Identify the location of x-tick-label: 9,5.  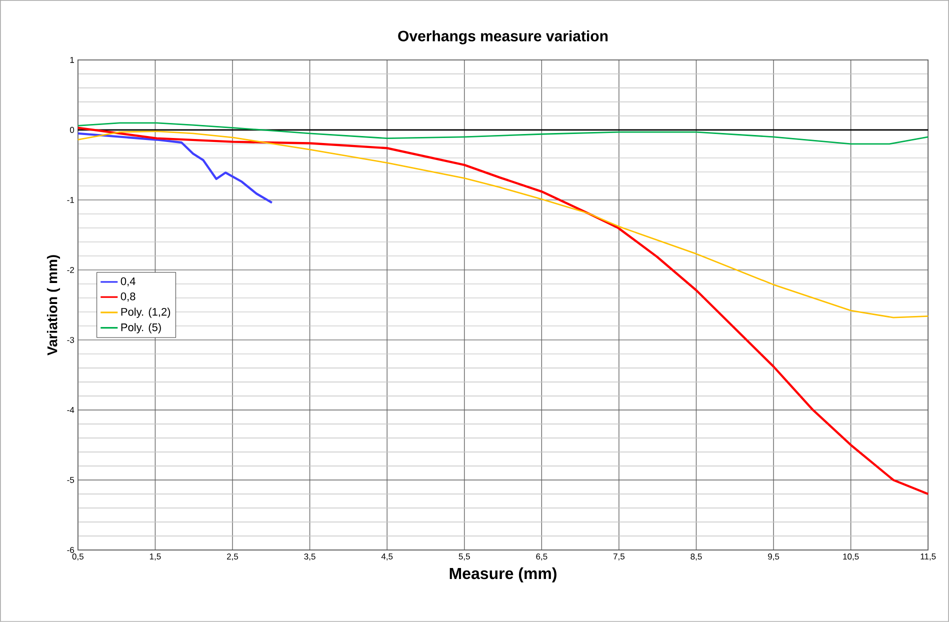
(774, 557).